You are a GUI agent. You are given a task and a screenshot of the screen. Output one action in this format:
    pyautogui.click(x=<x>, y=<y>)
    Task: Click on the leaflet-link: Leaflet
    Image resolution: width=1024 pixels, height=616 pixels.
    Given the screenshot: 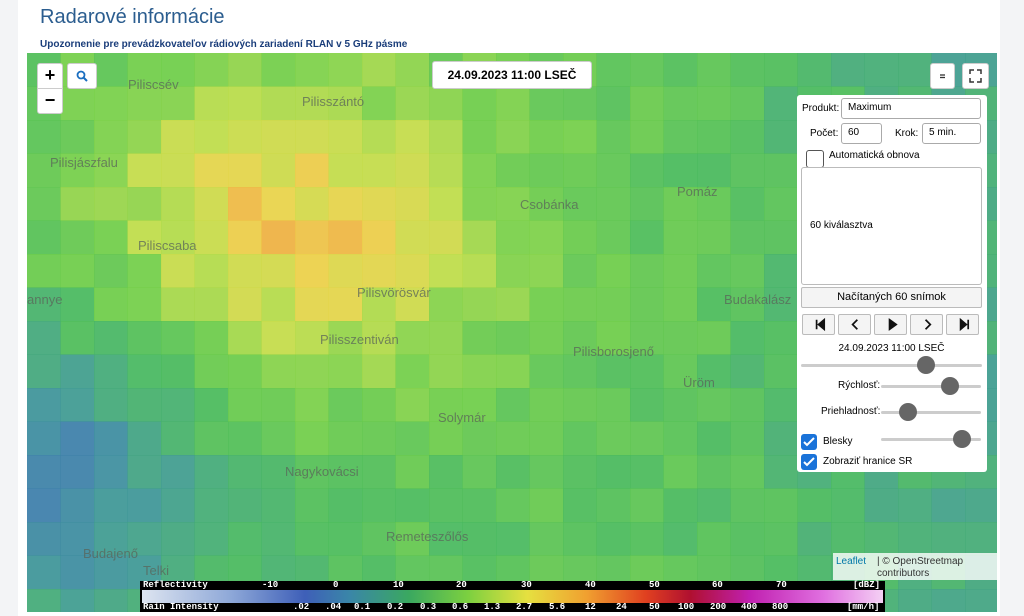 What is the action you would take?
    pyautogui.click(x=851, y=561)
    